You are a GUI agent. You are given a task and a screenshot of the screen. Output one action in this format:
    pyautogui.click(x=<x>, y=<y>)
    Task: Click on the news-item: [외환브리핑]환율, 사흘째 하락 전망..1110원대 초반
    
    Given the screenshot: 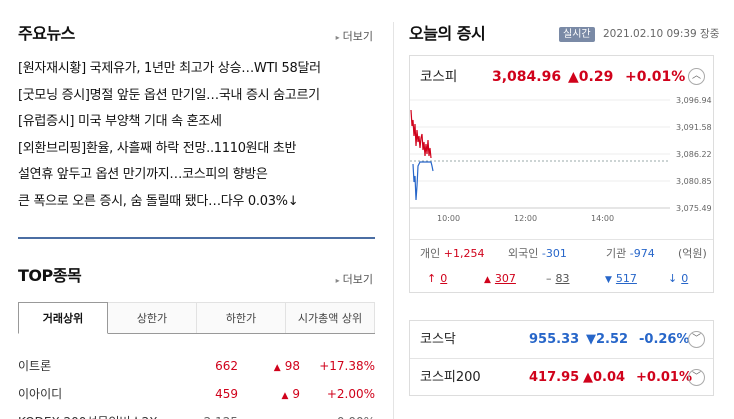 What is the action you would take?
    pyautogui.click(x=157, y=148)
    